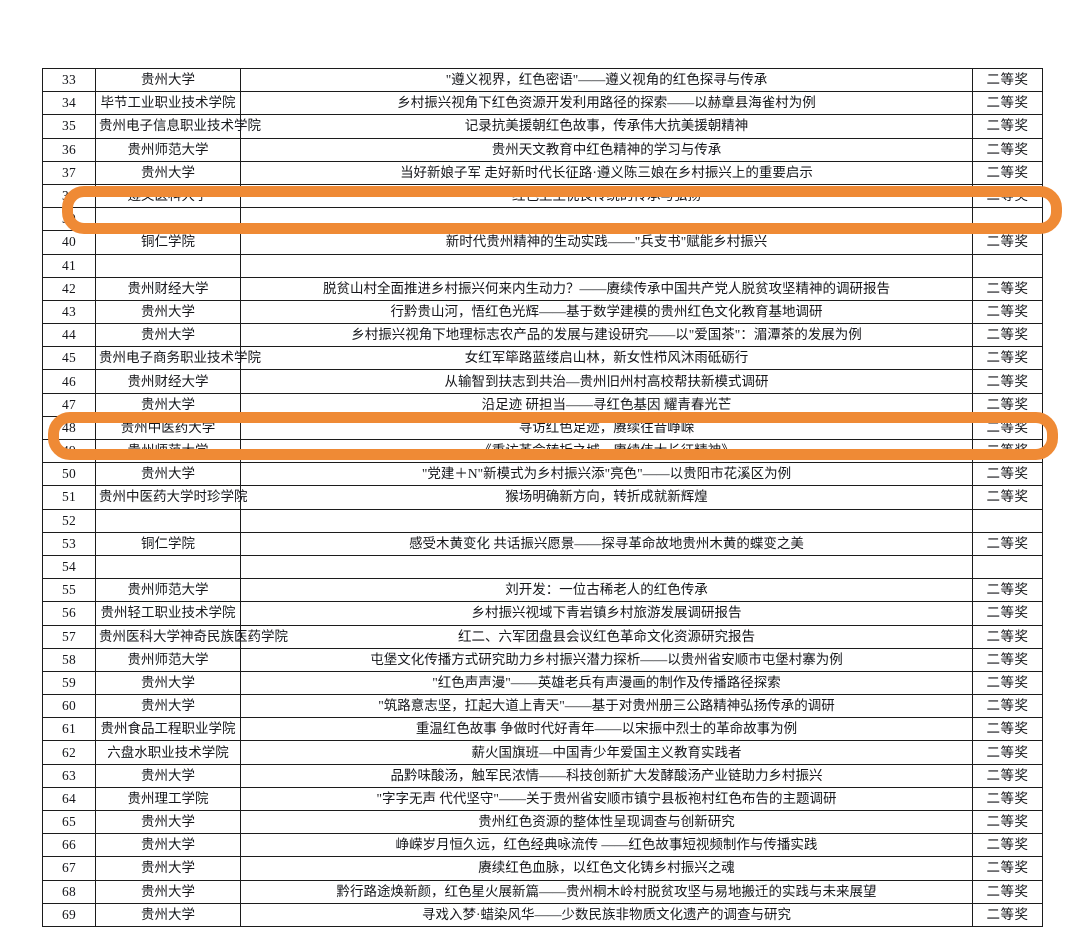 This screenshot has height=927, width=1080. I want to click on cell-title: 沿足迹 研担当——寻红色基因 耀青春光芒, so click(606, 404).